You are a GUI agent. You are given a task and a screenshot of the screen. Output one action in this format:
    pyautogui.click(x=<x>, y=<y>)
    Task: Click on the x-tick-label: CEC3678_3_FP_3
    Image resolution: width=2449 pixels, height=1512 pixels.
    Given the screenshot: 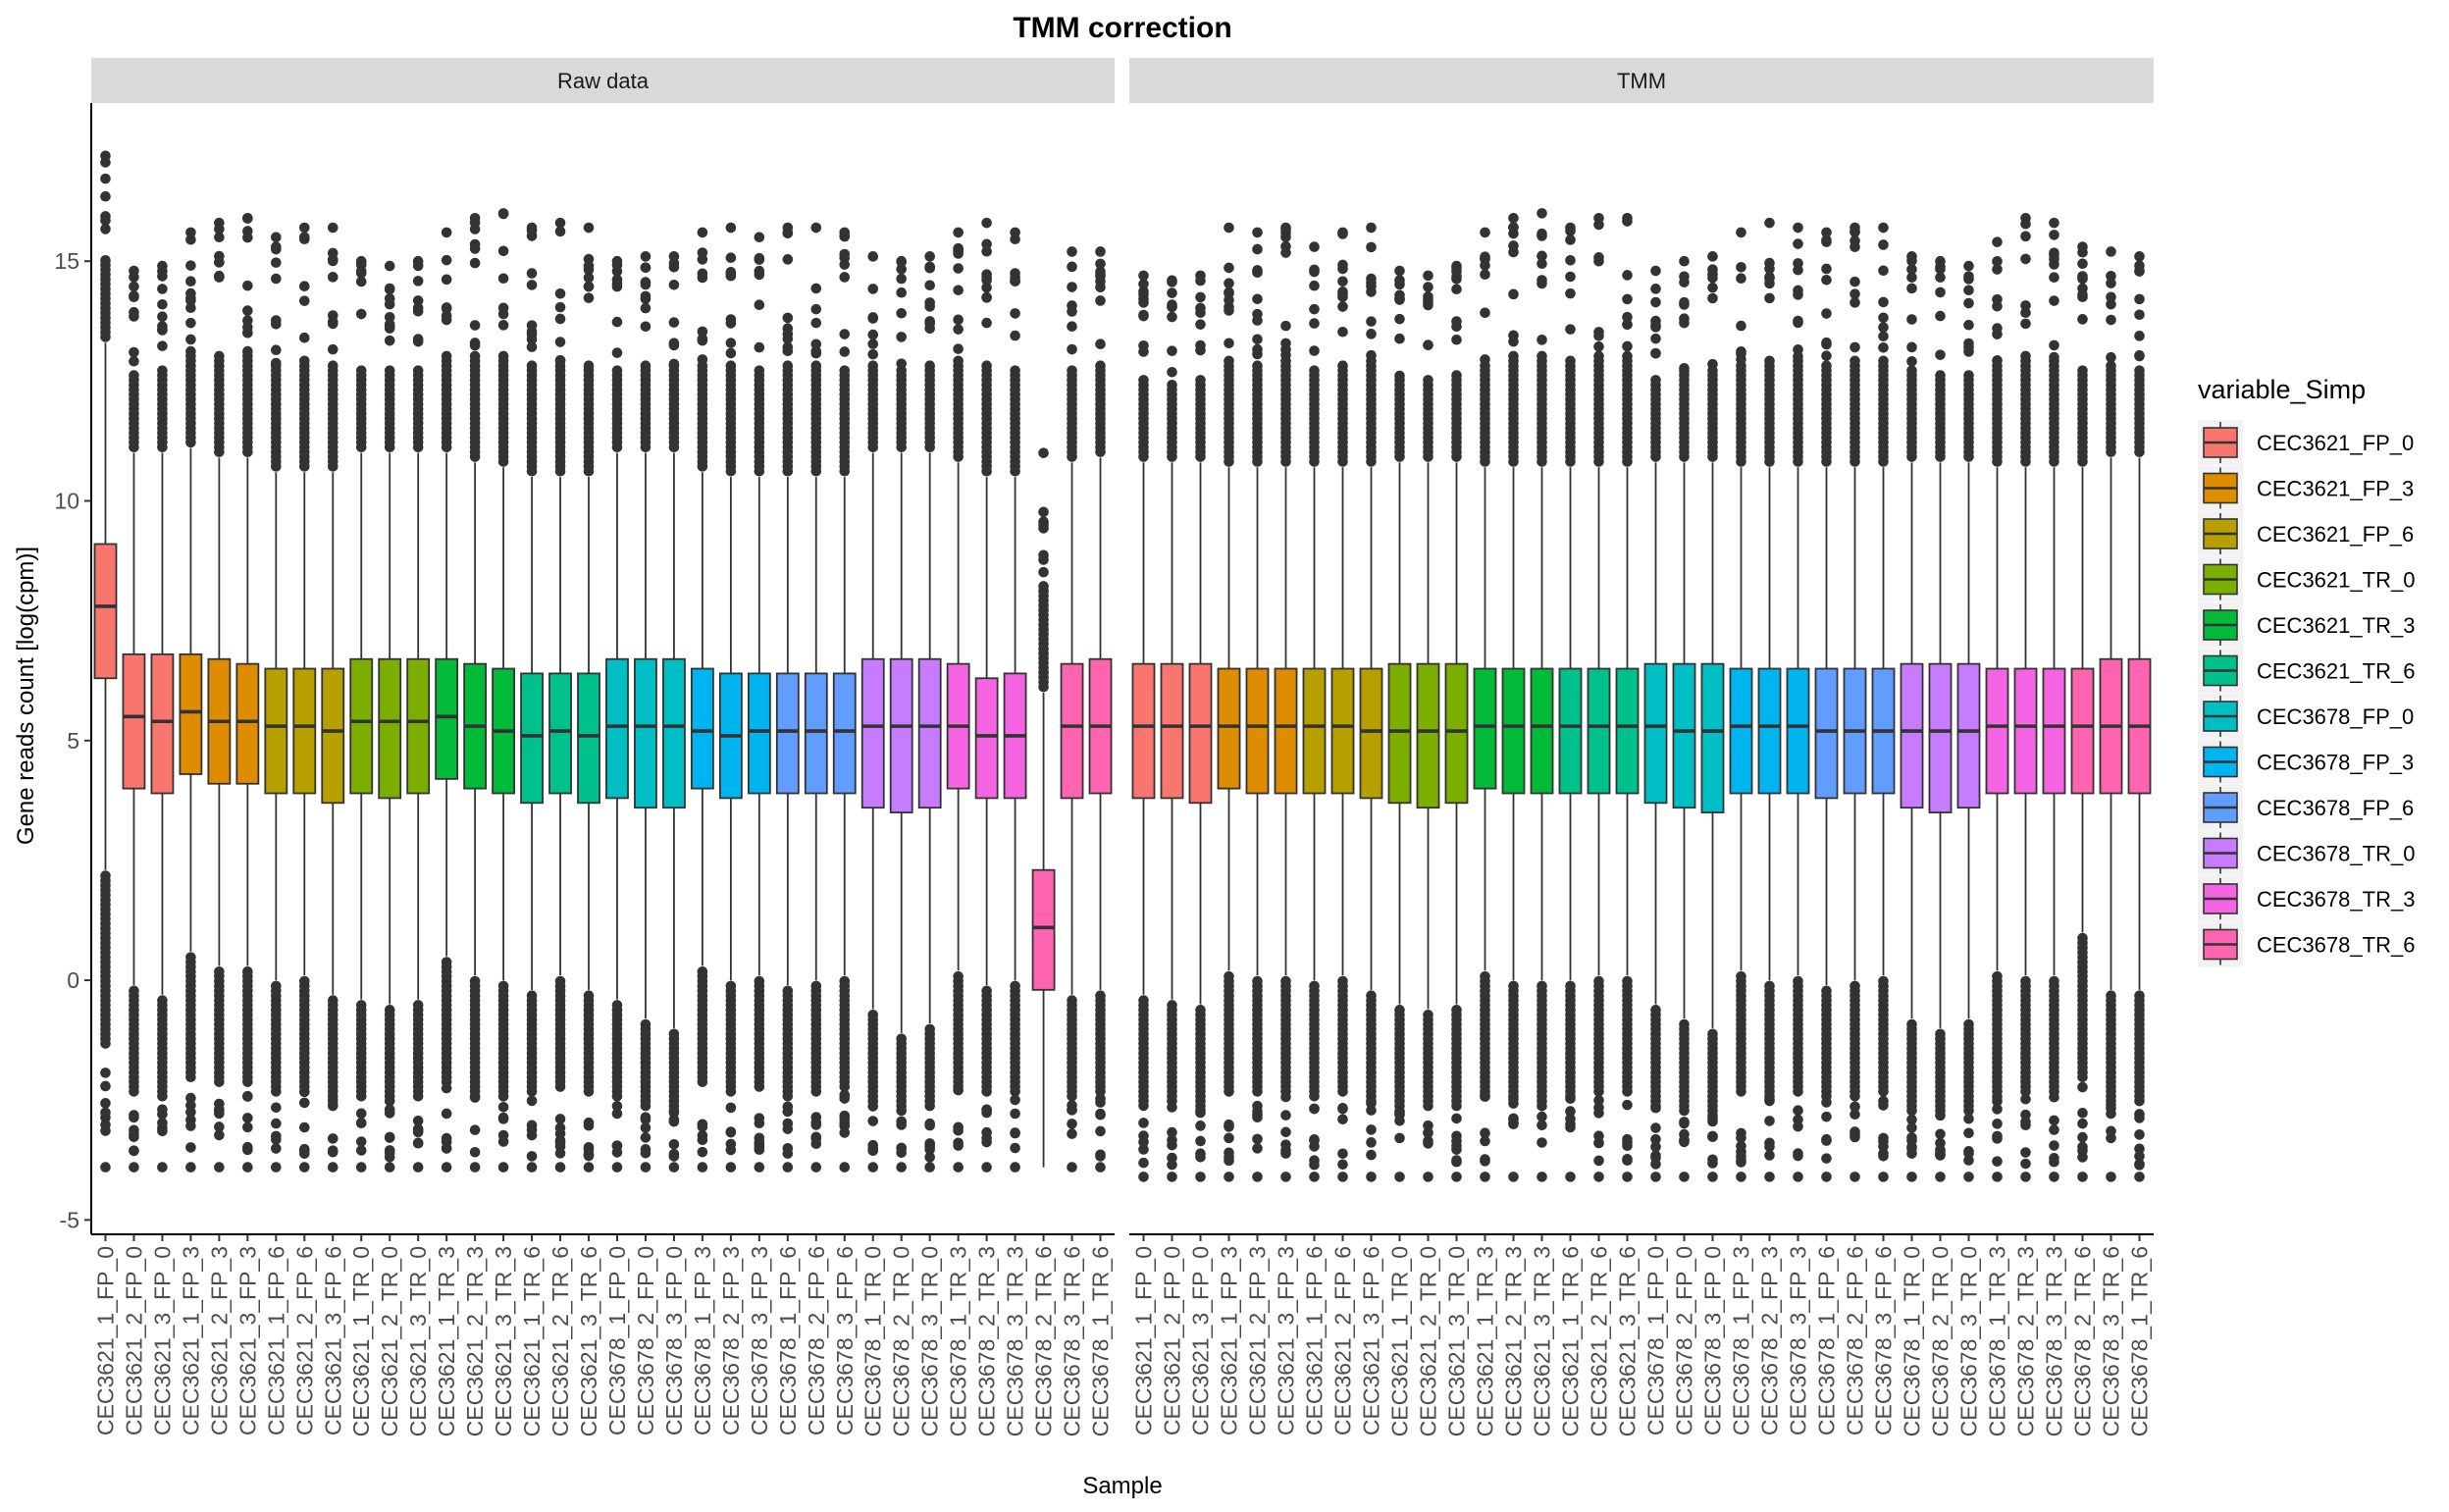 What is the action you would take?
    pyautogui.click(x=760, y=1341)
    